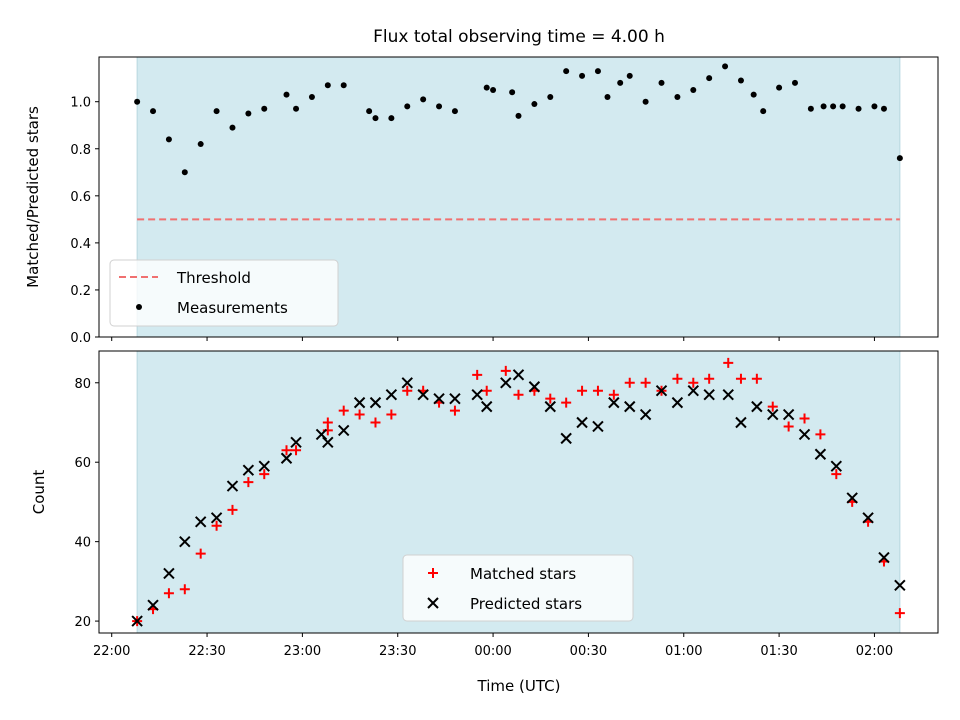 The image size is (960, 720). I want to click on bottom-legend: Matched stars Predicted stars, so click(518, 588).